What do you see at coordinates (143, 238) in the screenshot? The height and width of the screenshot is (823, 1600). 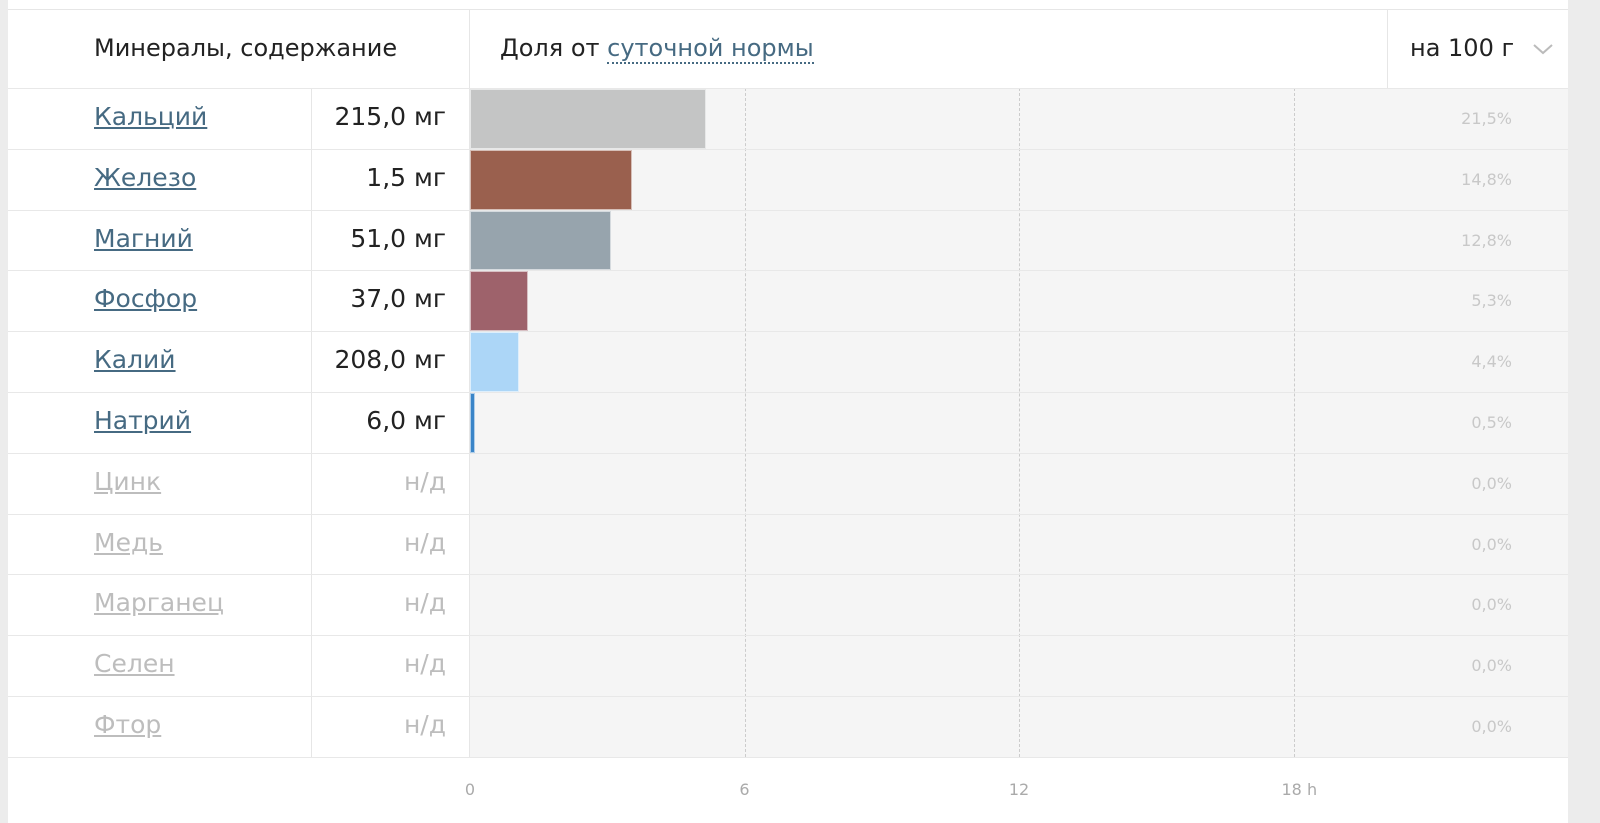 I see `mineral-name: Магний` at bounding box center [143, 238].